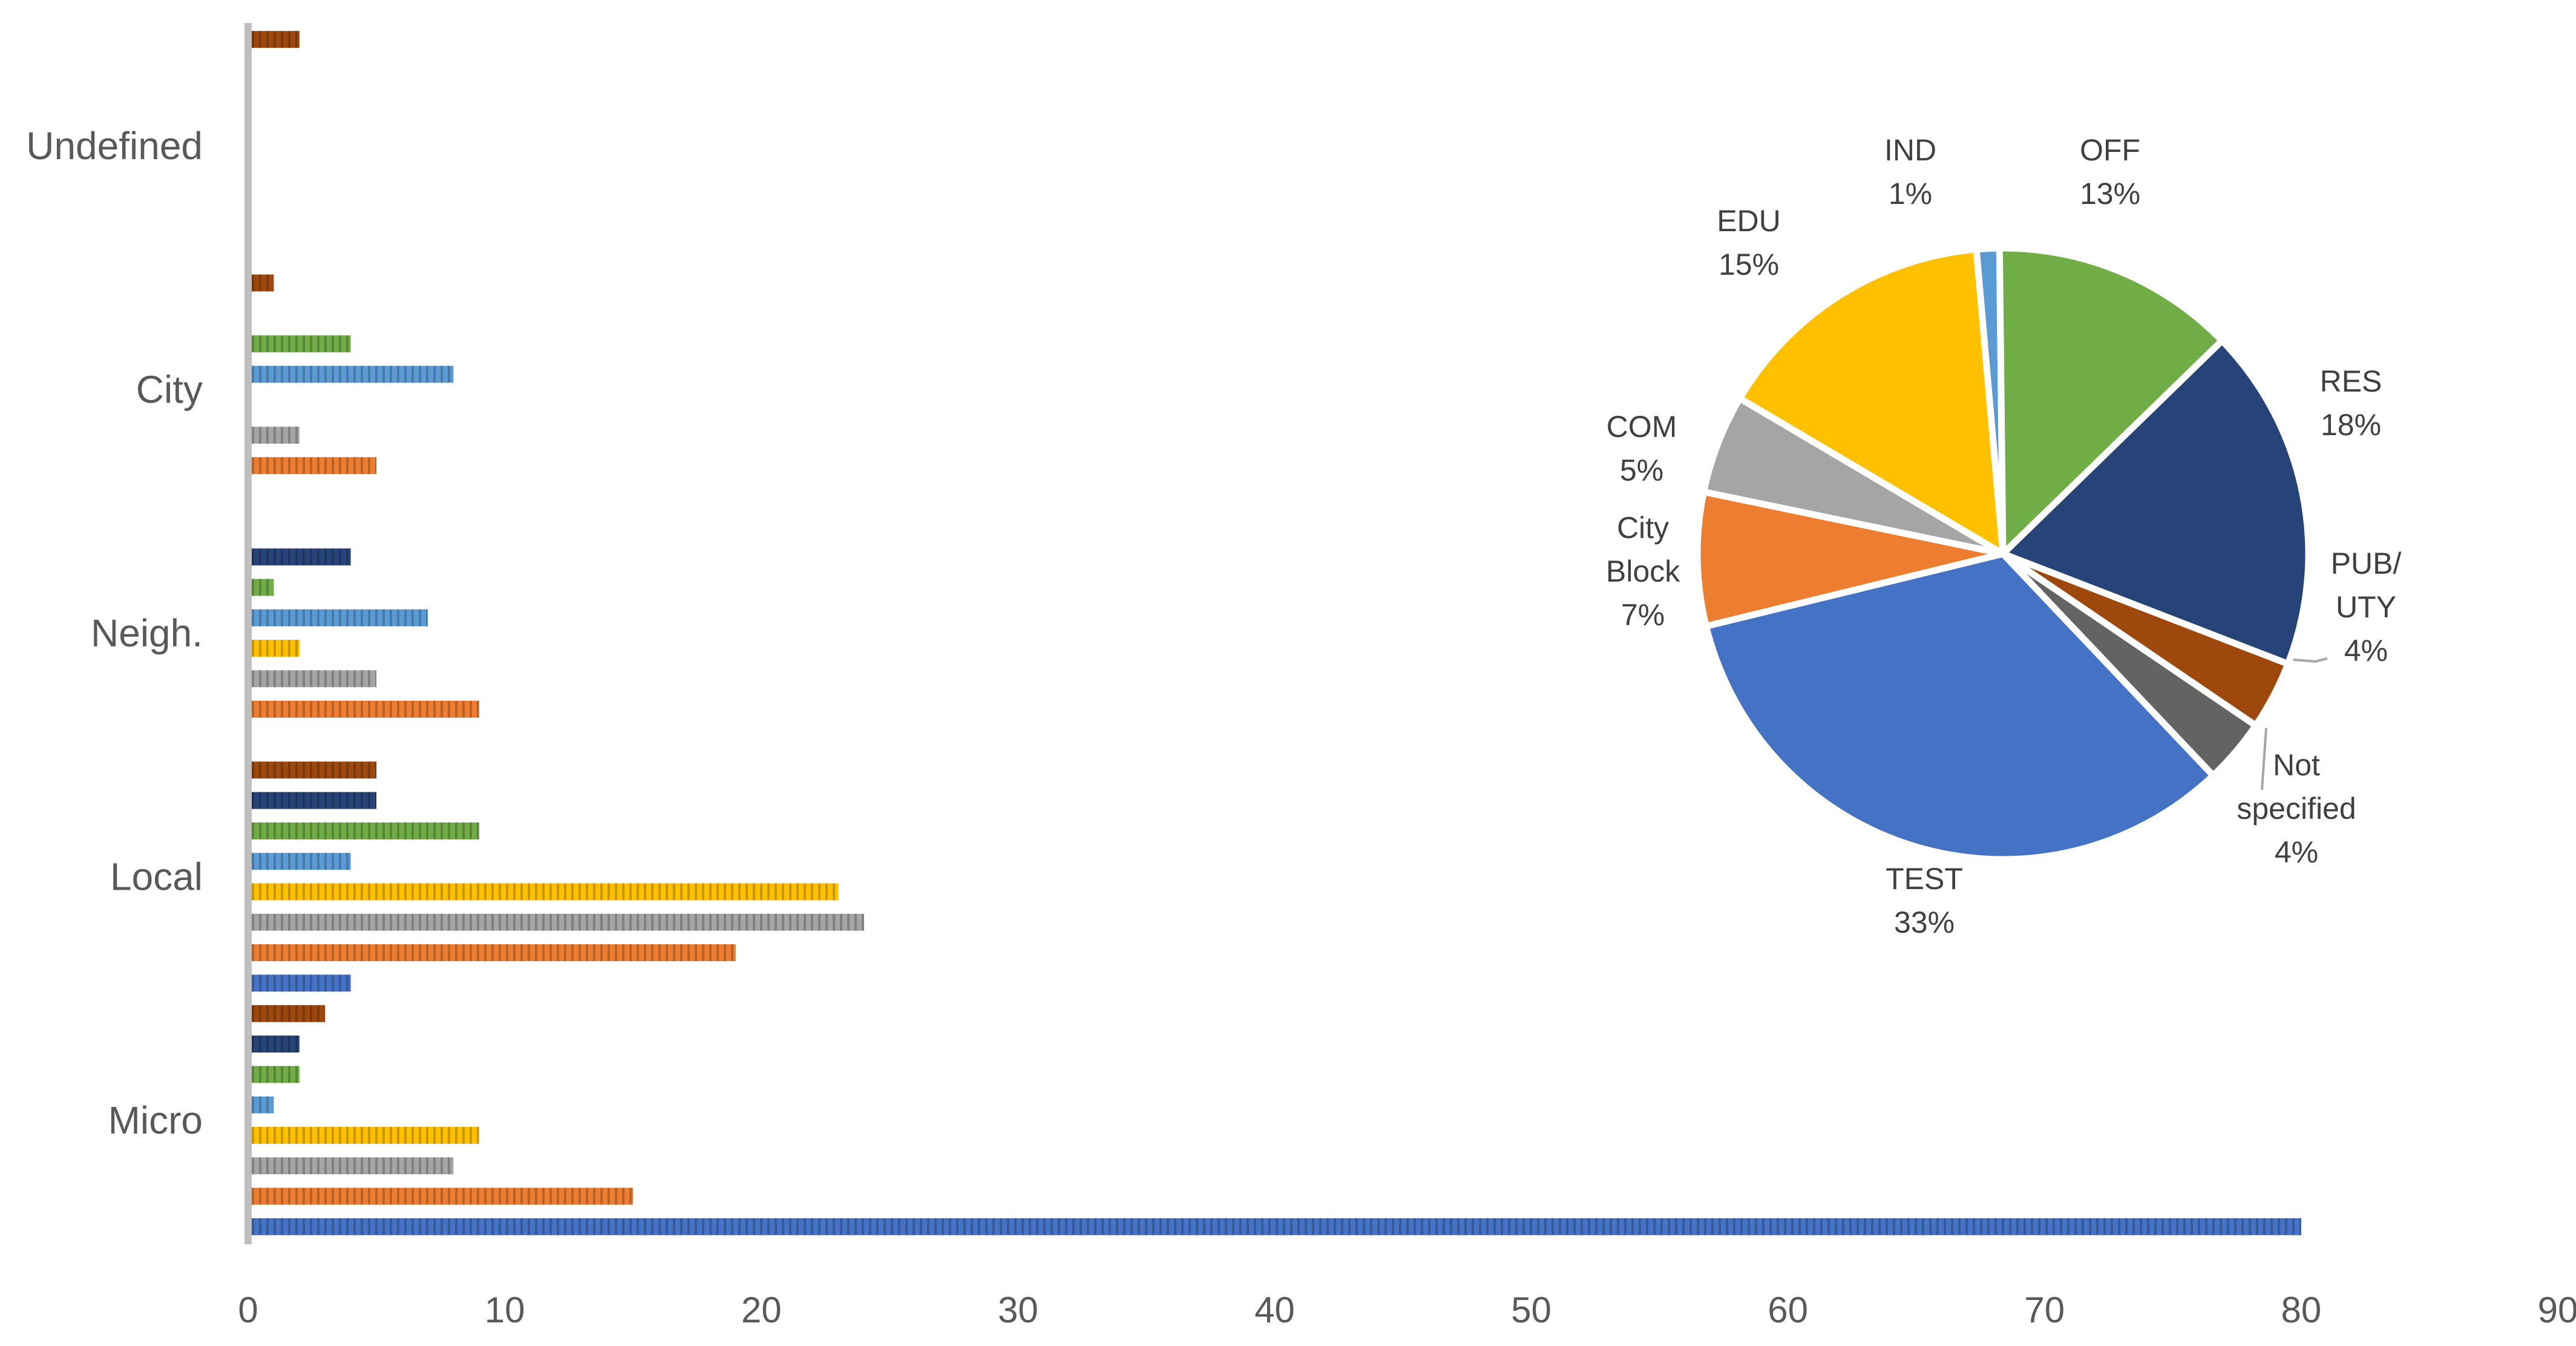  I want to click on leader-line-pub-uty, so click(2310, 660).